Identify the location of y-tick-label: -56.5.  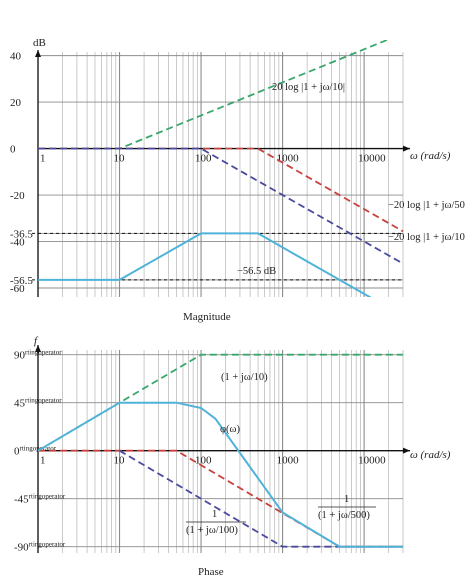
(21, 281).